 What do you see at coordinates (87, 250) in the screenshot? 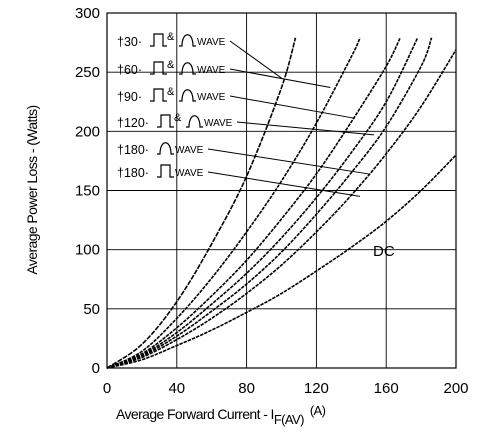
I see `y-tick-label: 100` at bounding box center [87, 250].